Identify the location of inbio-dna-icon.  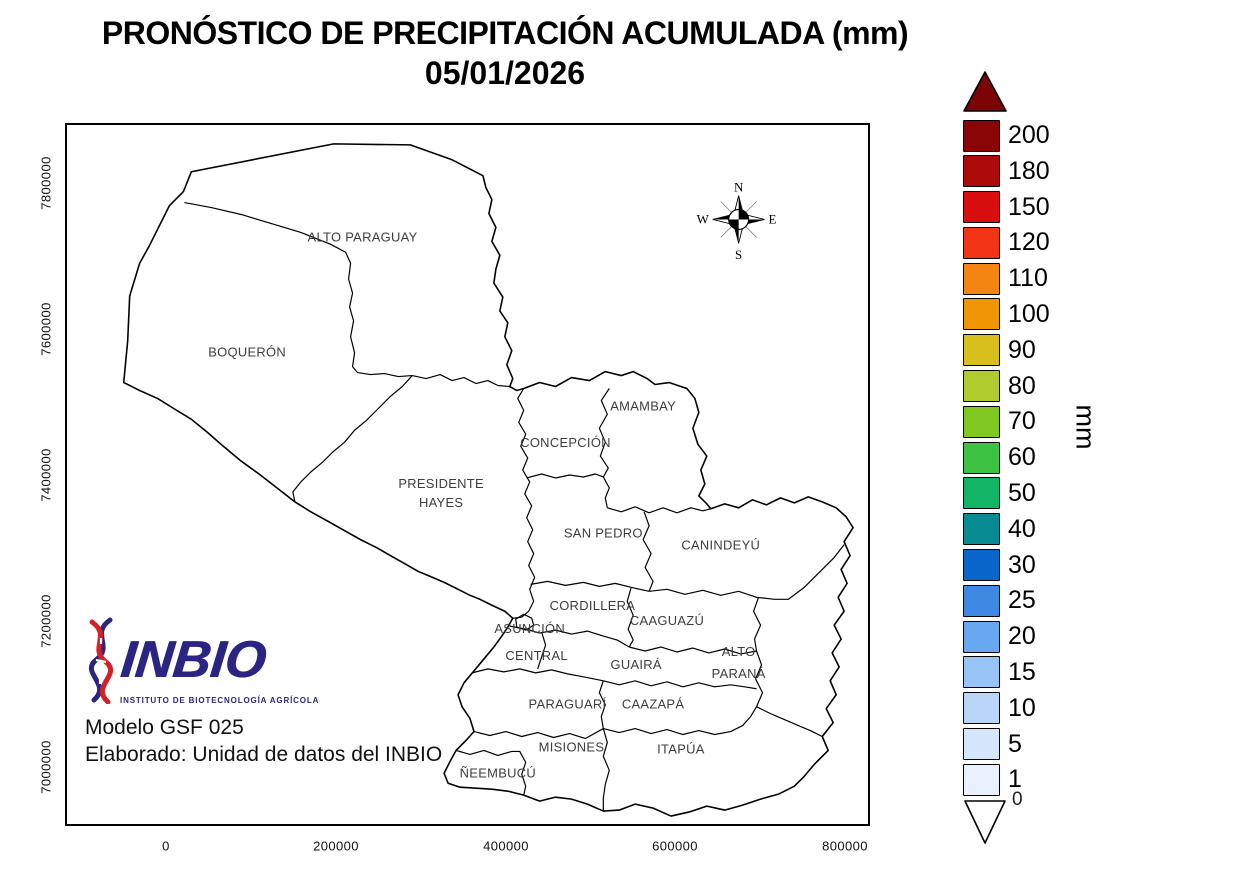
(101, 660).